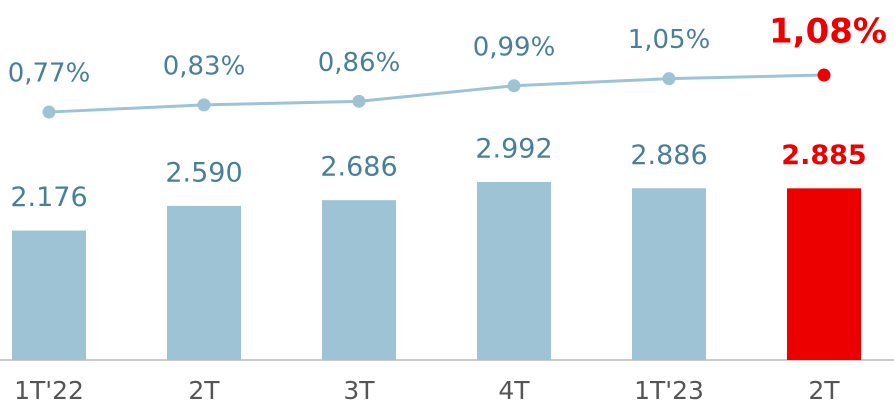  I want to click on line-value-label: 0,99%, so click(514, 47).